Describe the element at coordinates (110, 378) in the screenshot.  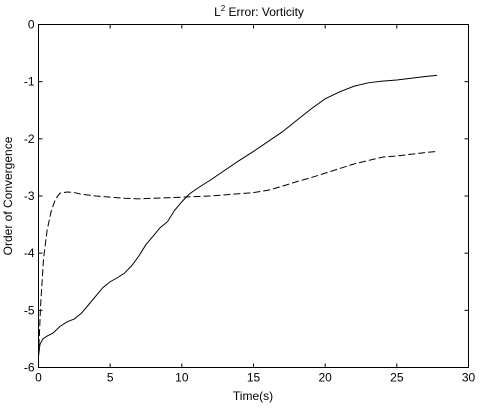
I see `x-tick-label: 5` at that location.